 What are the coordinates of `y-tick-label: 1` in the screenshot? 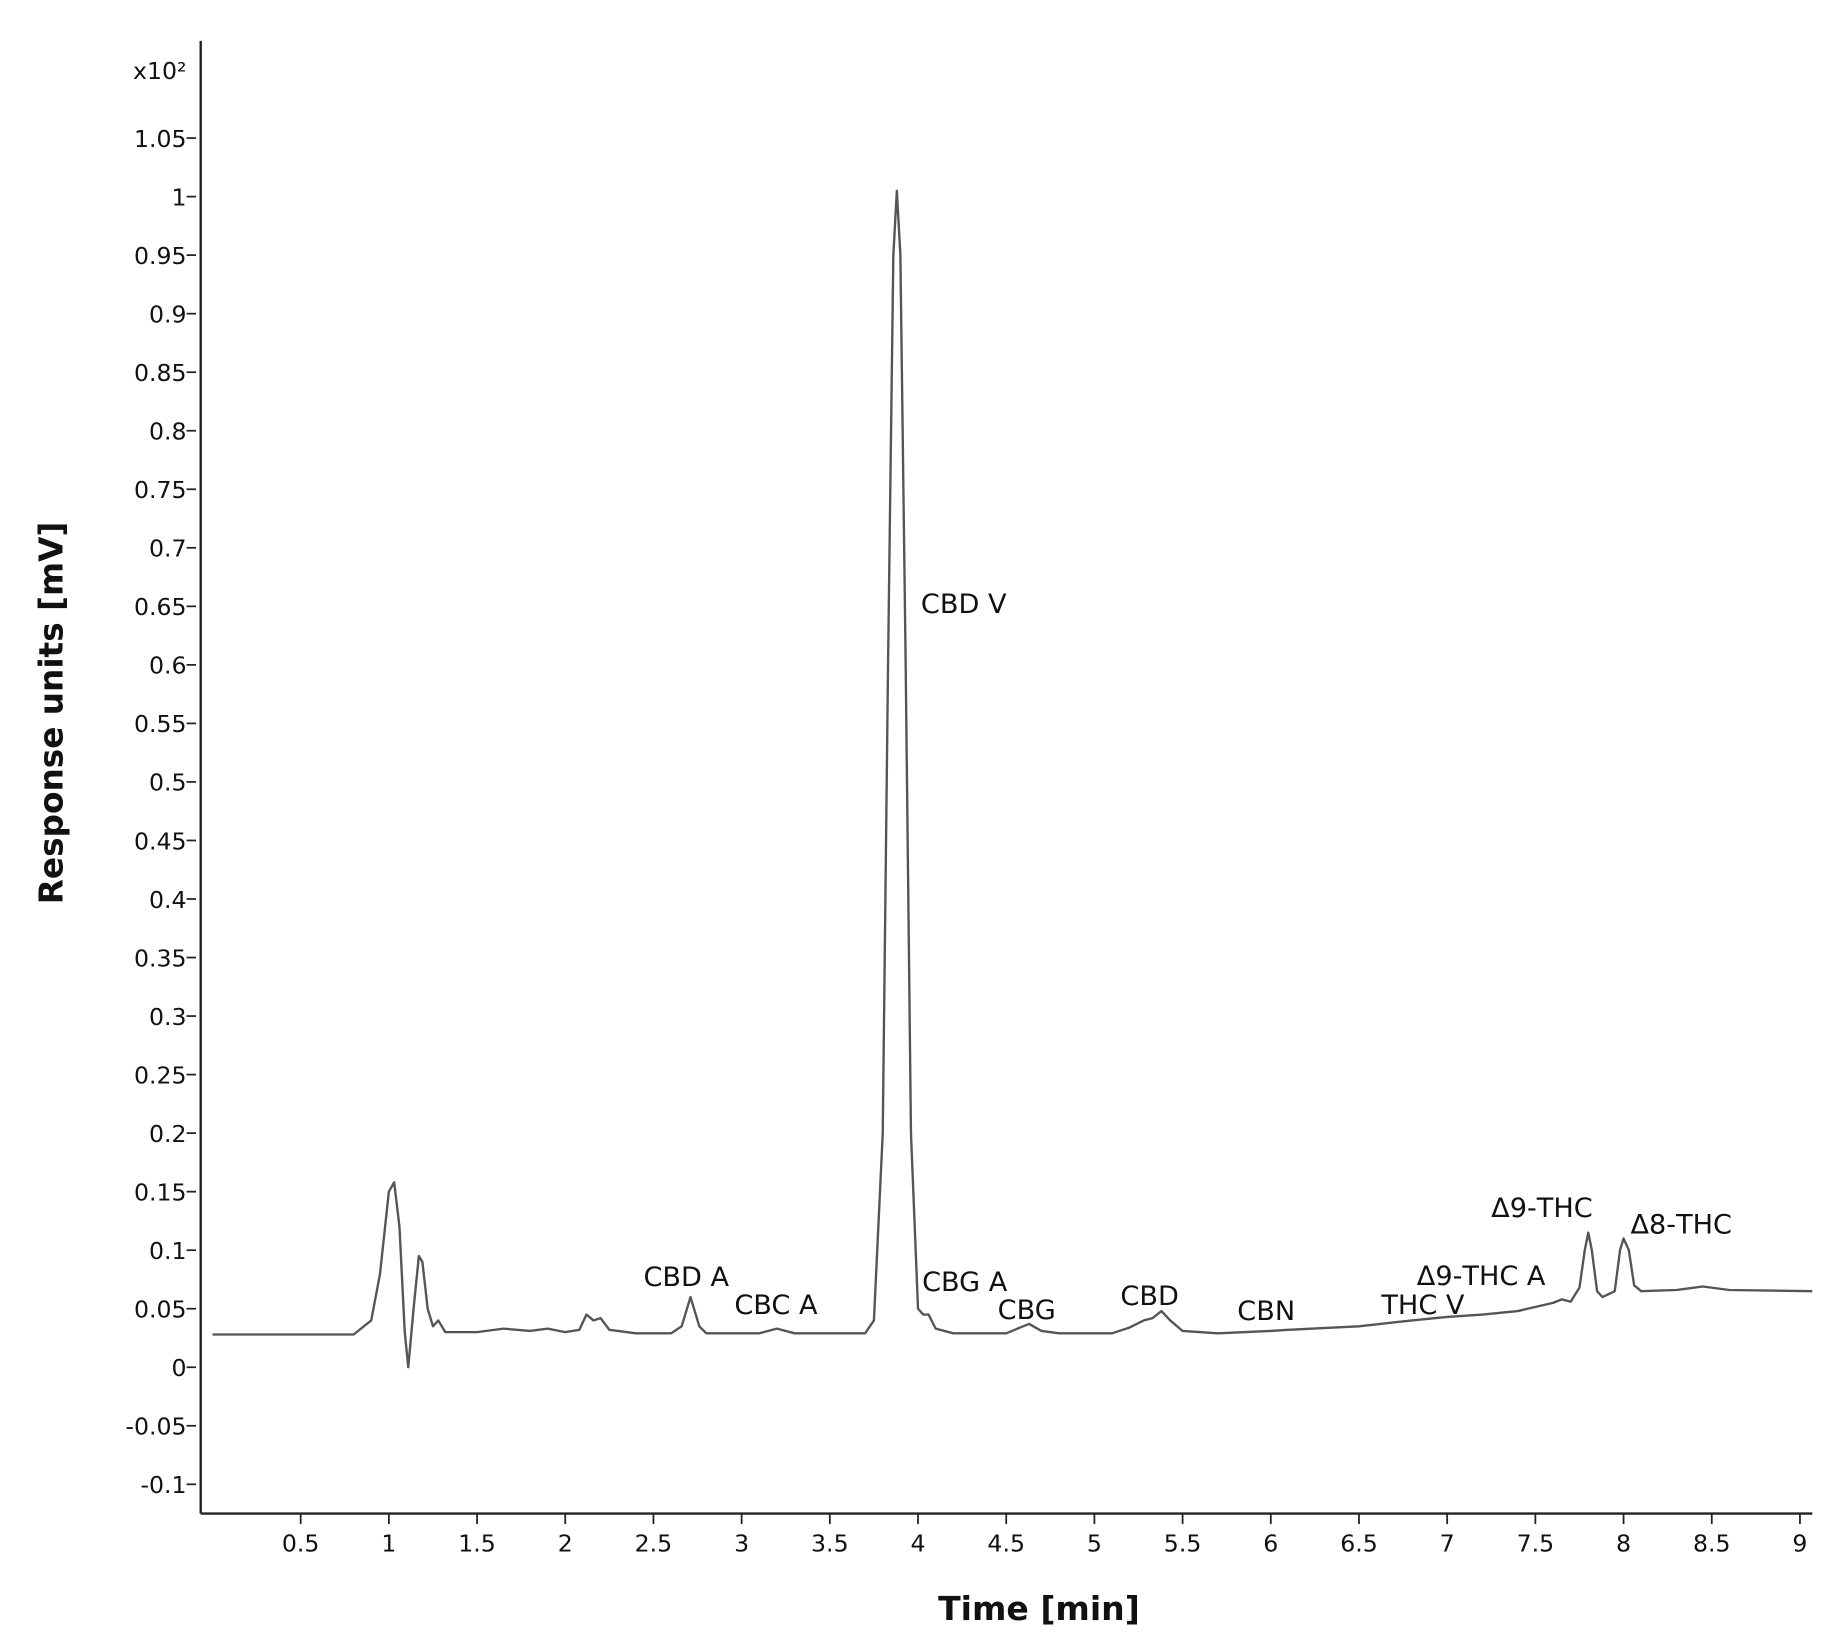 It's located at (179, 198).